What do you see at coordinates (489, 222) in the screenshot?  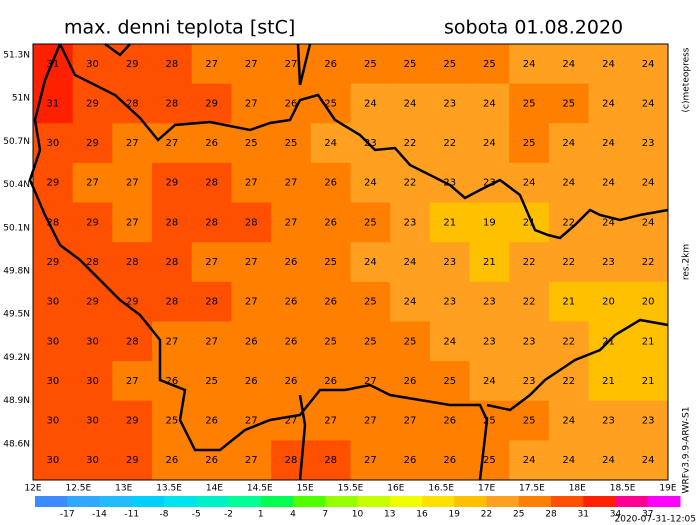 I see `temp-value: 19` at bounding box center [489, 222].